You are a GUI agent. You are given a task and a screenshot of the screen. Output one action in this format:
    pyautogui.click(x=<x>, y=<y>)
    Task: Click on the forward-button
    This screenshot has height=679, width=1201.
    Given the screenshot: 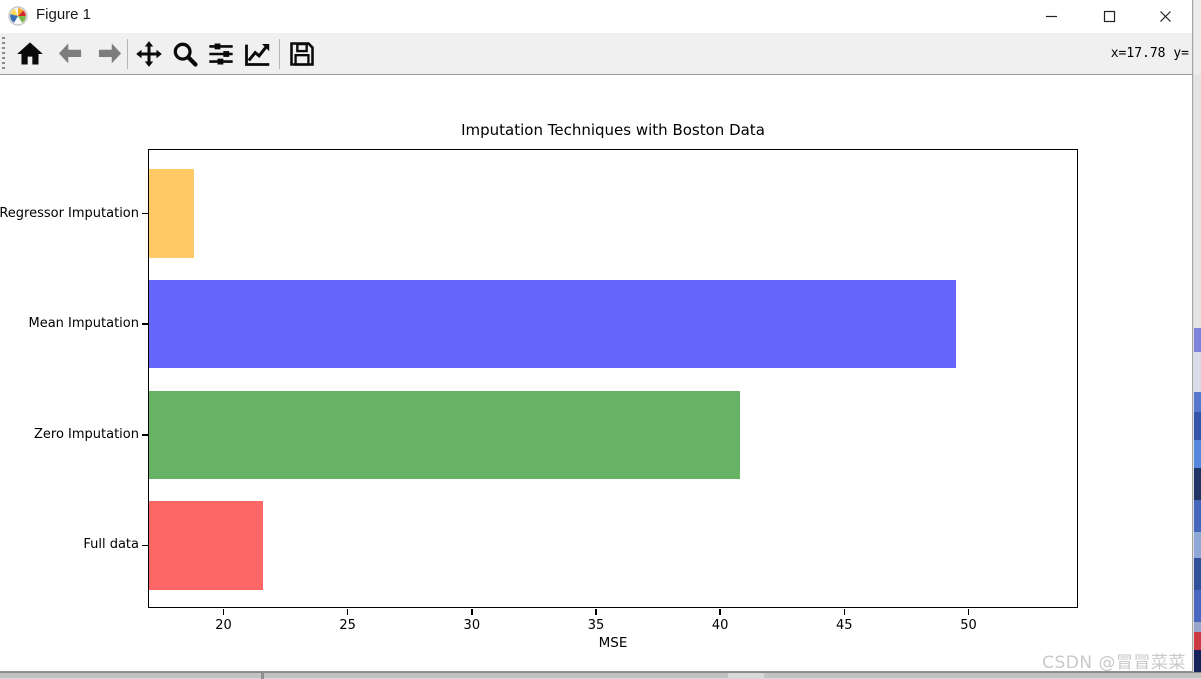 What is the action you would take?
    pyautogui.click(x=110, y=54)
    